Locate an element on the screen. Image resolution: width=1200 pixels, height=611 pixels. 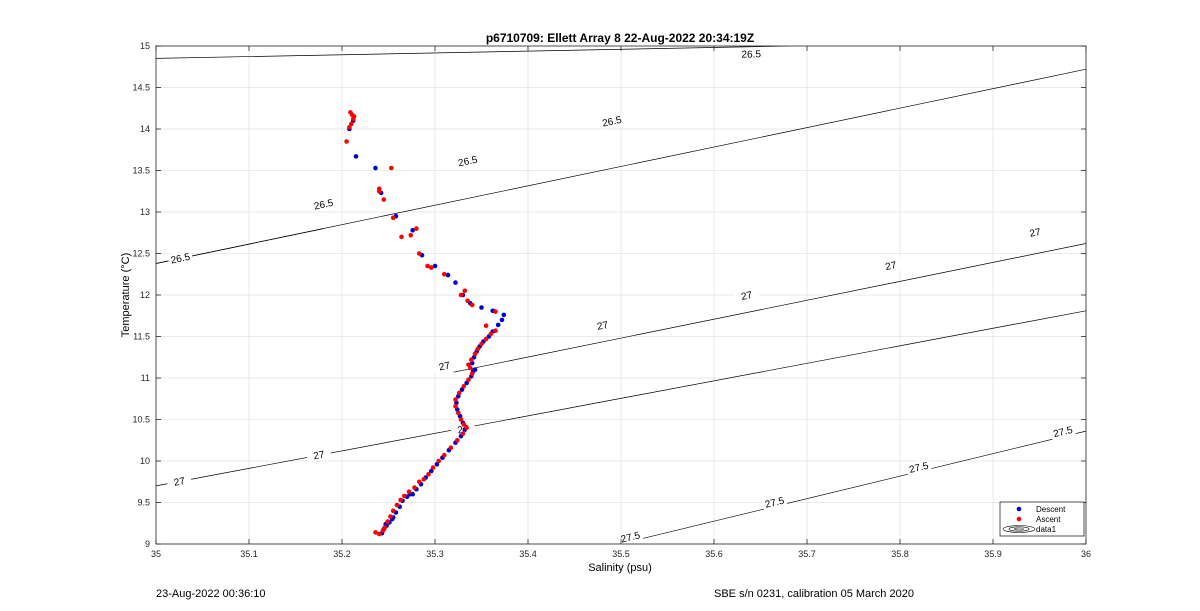
x-tick-label: 35.5 is located at coordinates (621, 554).